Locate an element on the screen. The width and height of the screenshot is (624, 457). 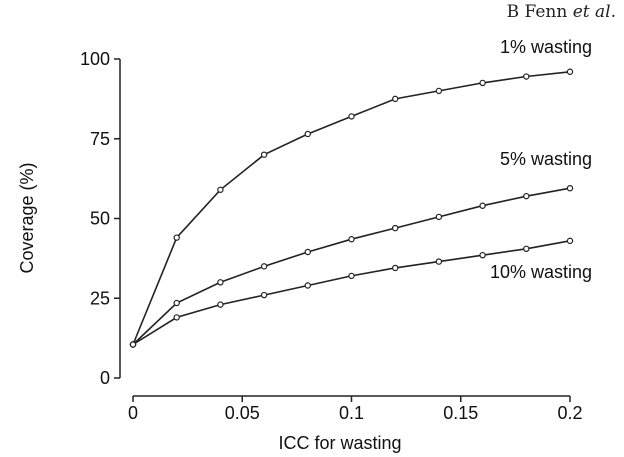
x-tick-label: 0.1 is located at coordinates (351, 413).